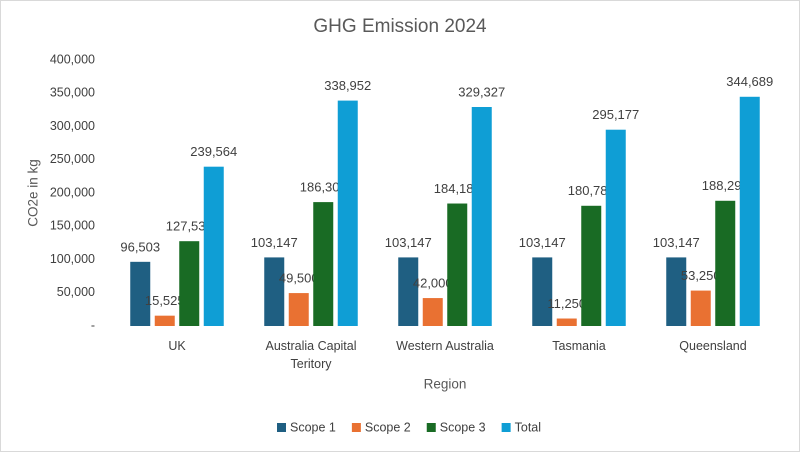 The image size is (800, 452). Describe the element at coordinates (72, 192) in the screenshot. I see `y-tick-label: 200,000` at that location.